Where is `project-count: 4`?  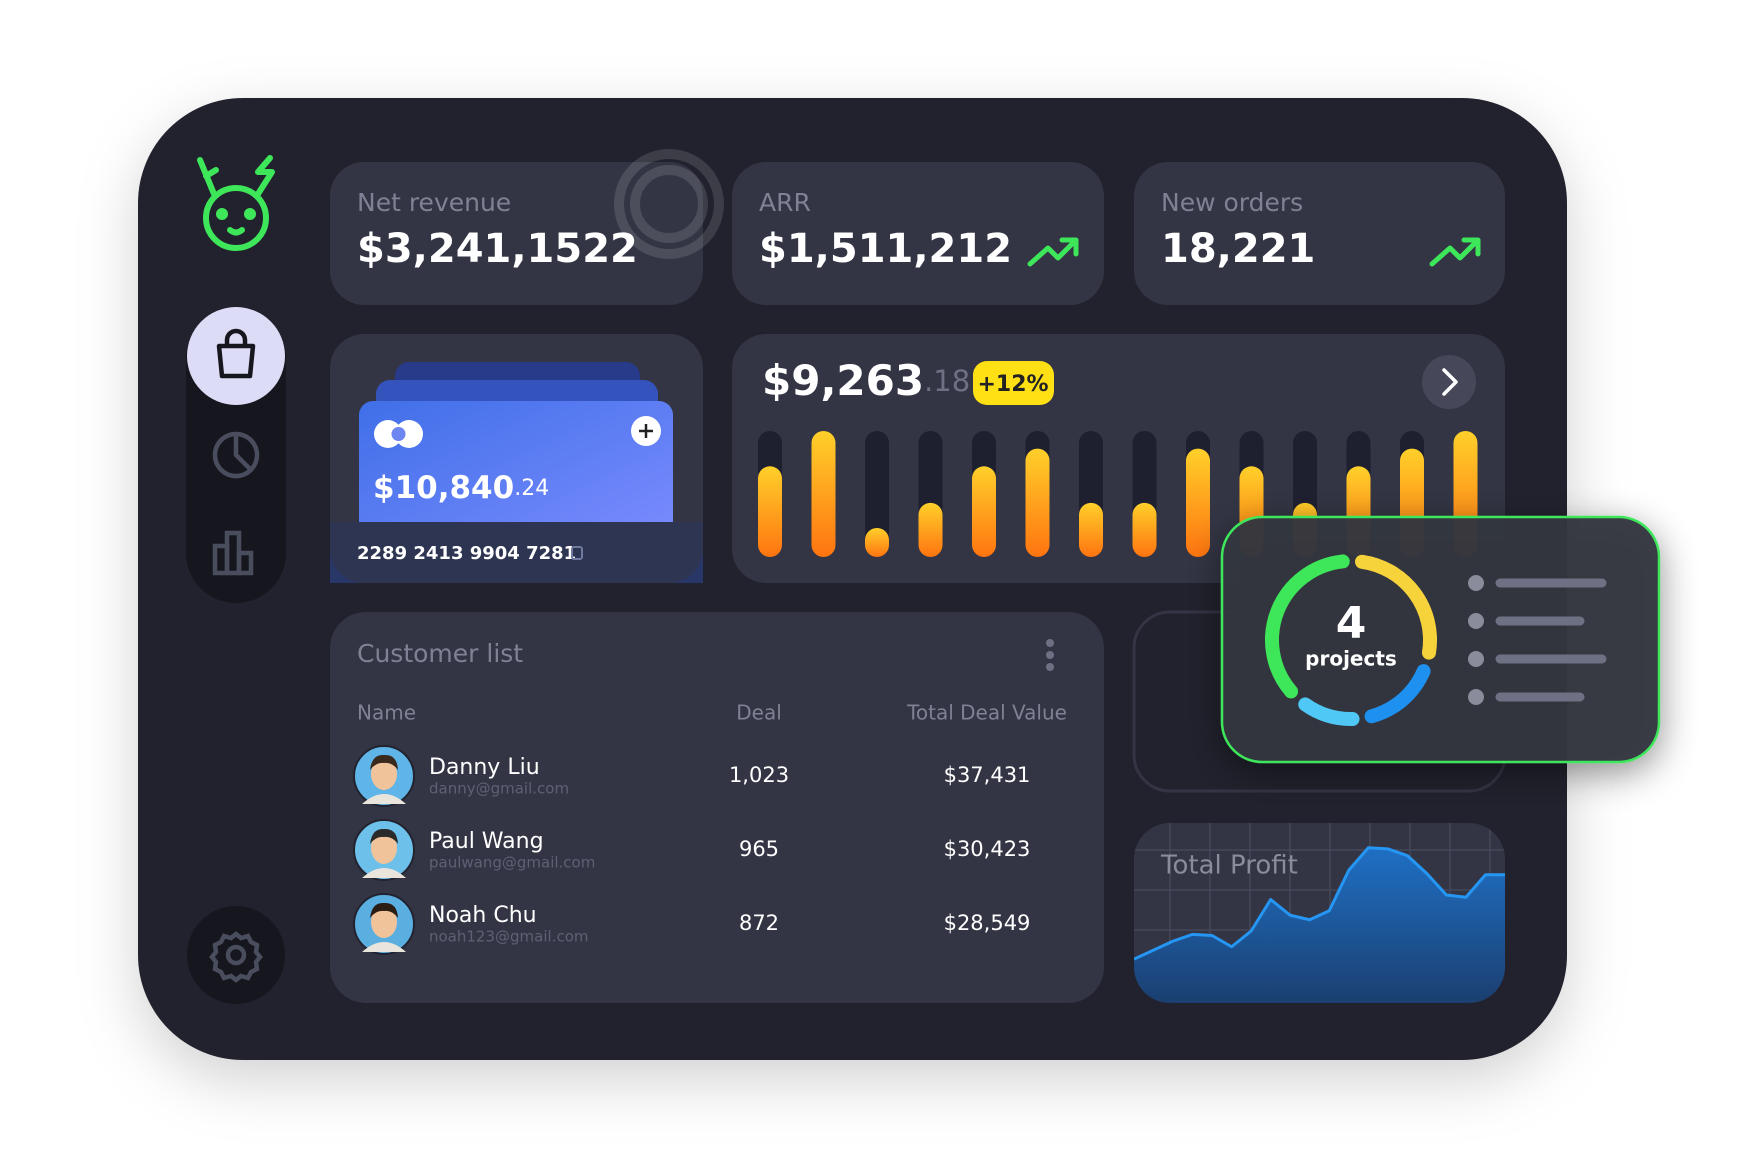 project-count: 4 is located at coordinates (1351, 623).